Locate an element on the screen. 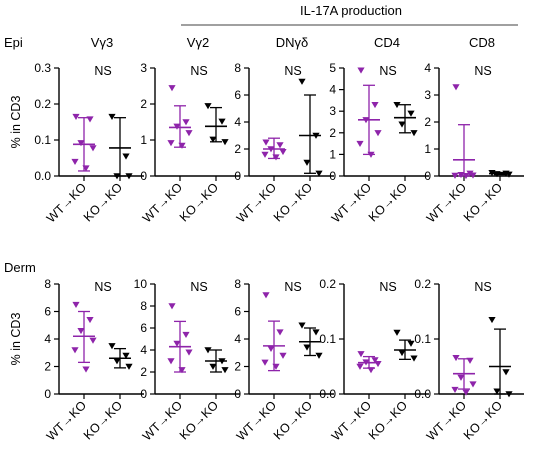 This screenshot has height=465, width=545. y-tick-label: 10 is located at coordinates (141, 284).